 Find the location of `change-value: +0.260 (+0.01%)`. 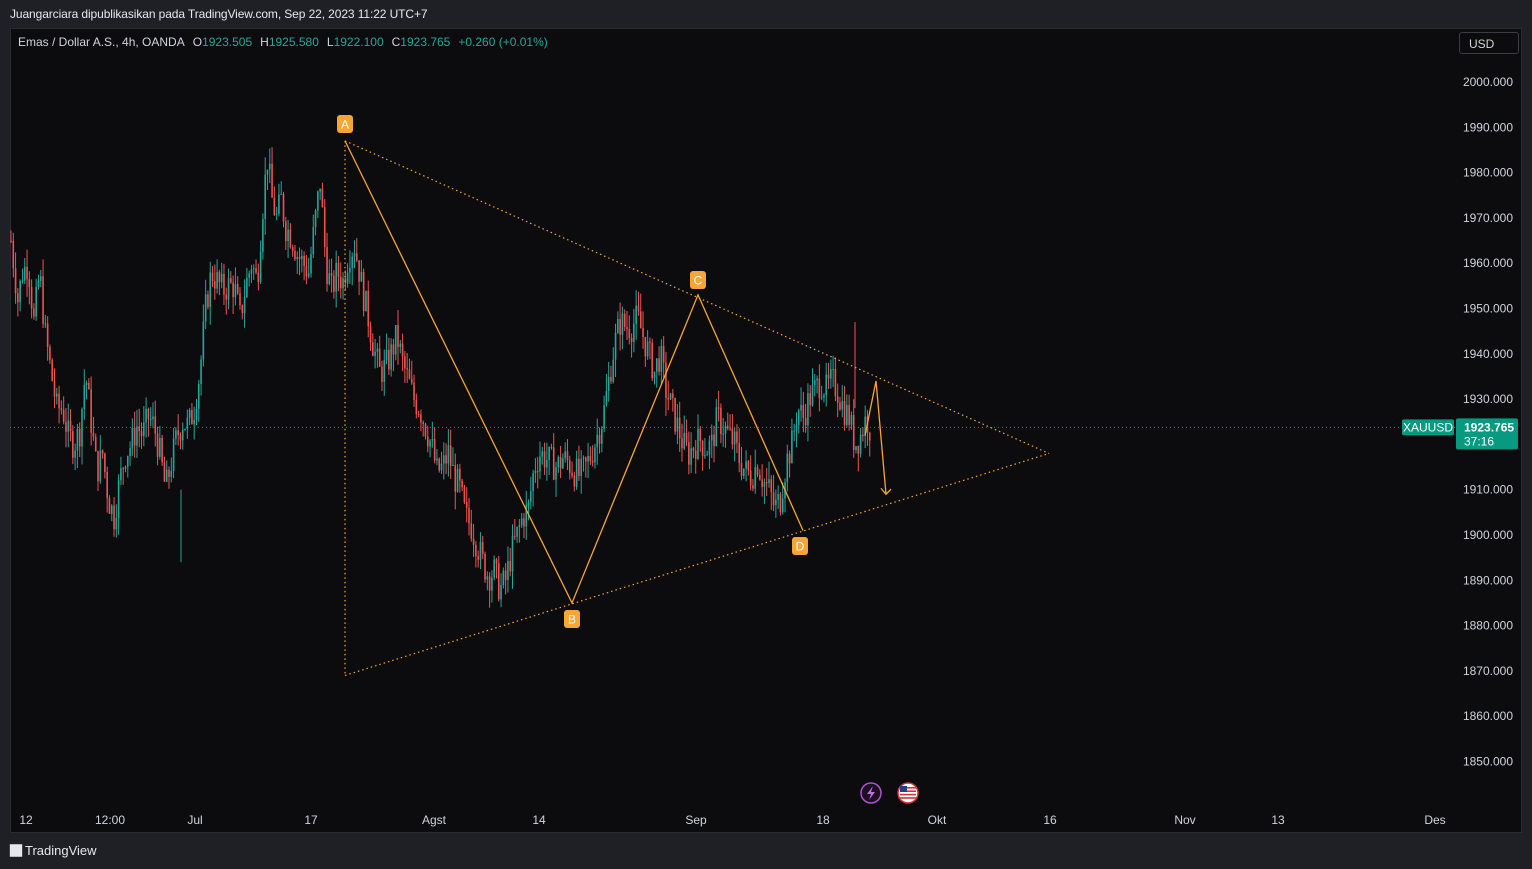

change-value: +0.260 (+0.01%) is located at coordinates (503, 42).